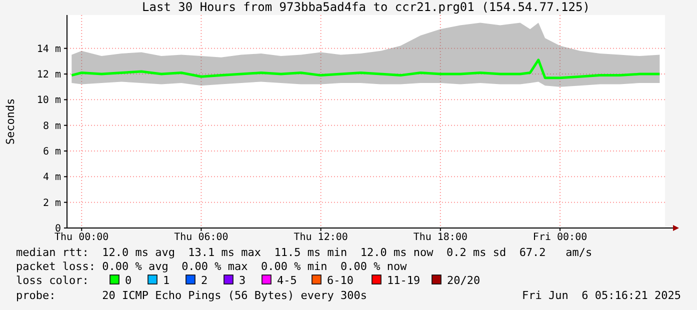 The image size is (697, 310). Describe the element at coordinates (287, 280) in the screenshot. I see `legend-label: 4-5` at that location.